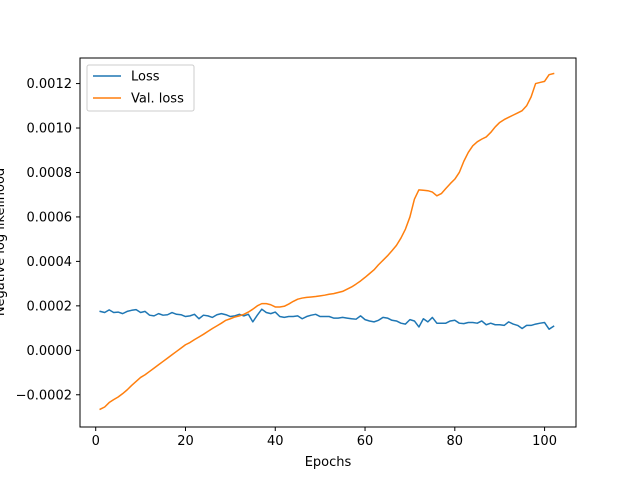 The image size is (640, 480). Describe the element at coordinates (96, 441) in the screenshot. I see `x-tick-label: 0` at that location.